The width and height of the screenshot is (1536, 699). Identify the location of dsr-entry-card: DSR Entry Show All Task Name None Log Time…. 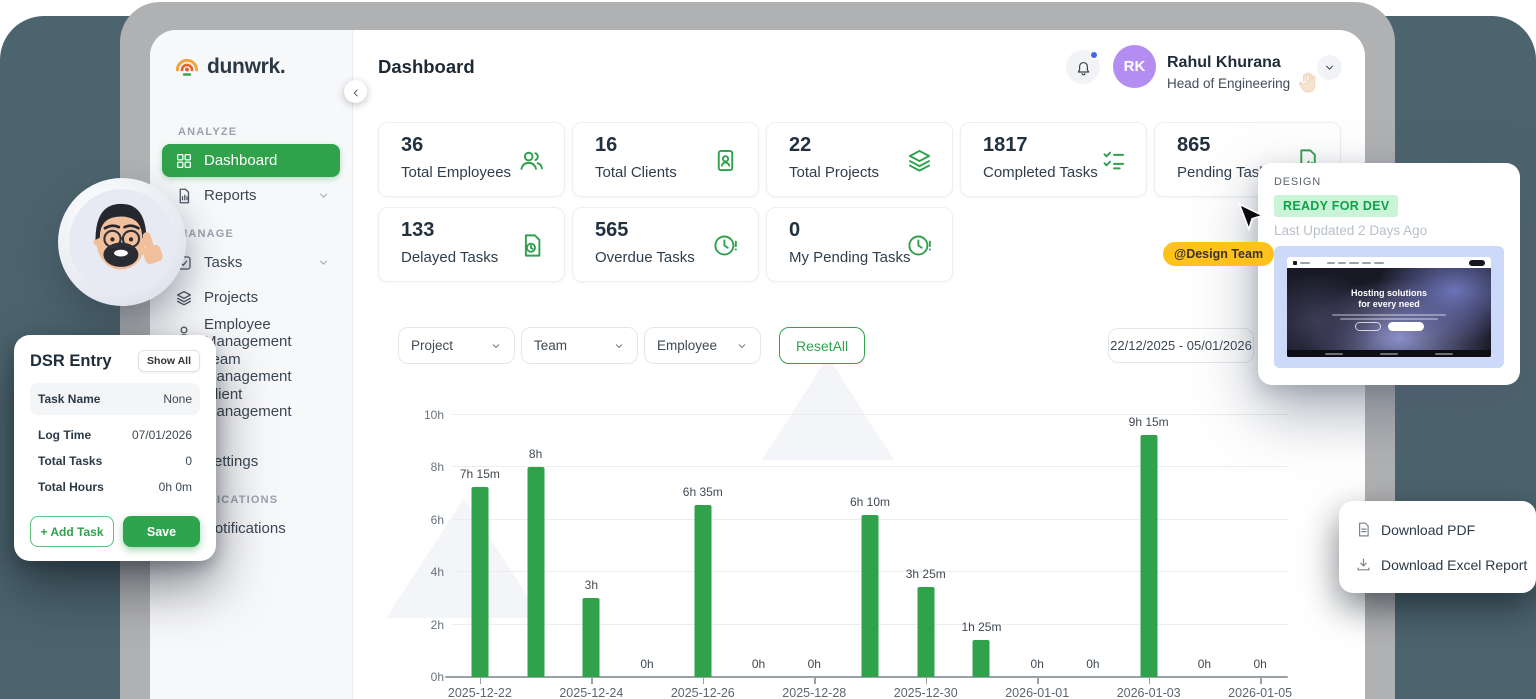
(115, 448).